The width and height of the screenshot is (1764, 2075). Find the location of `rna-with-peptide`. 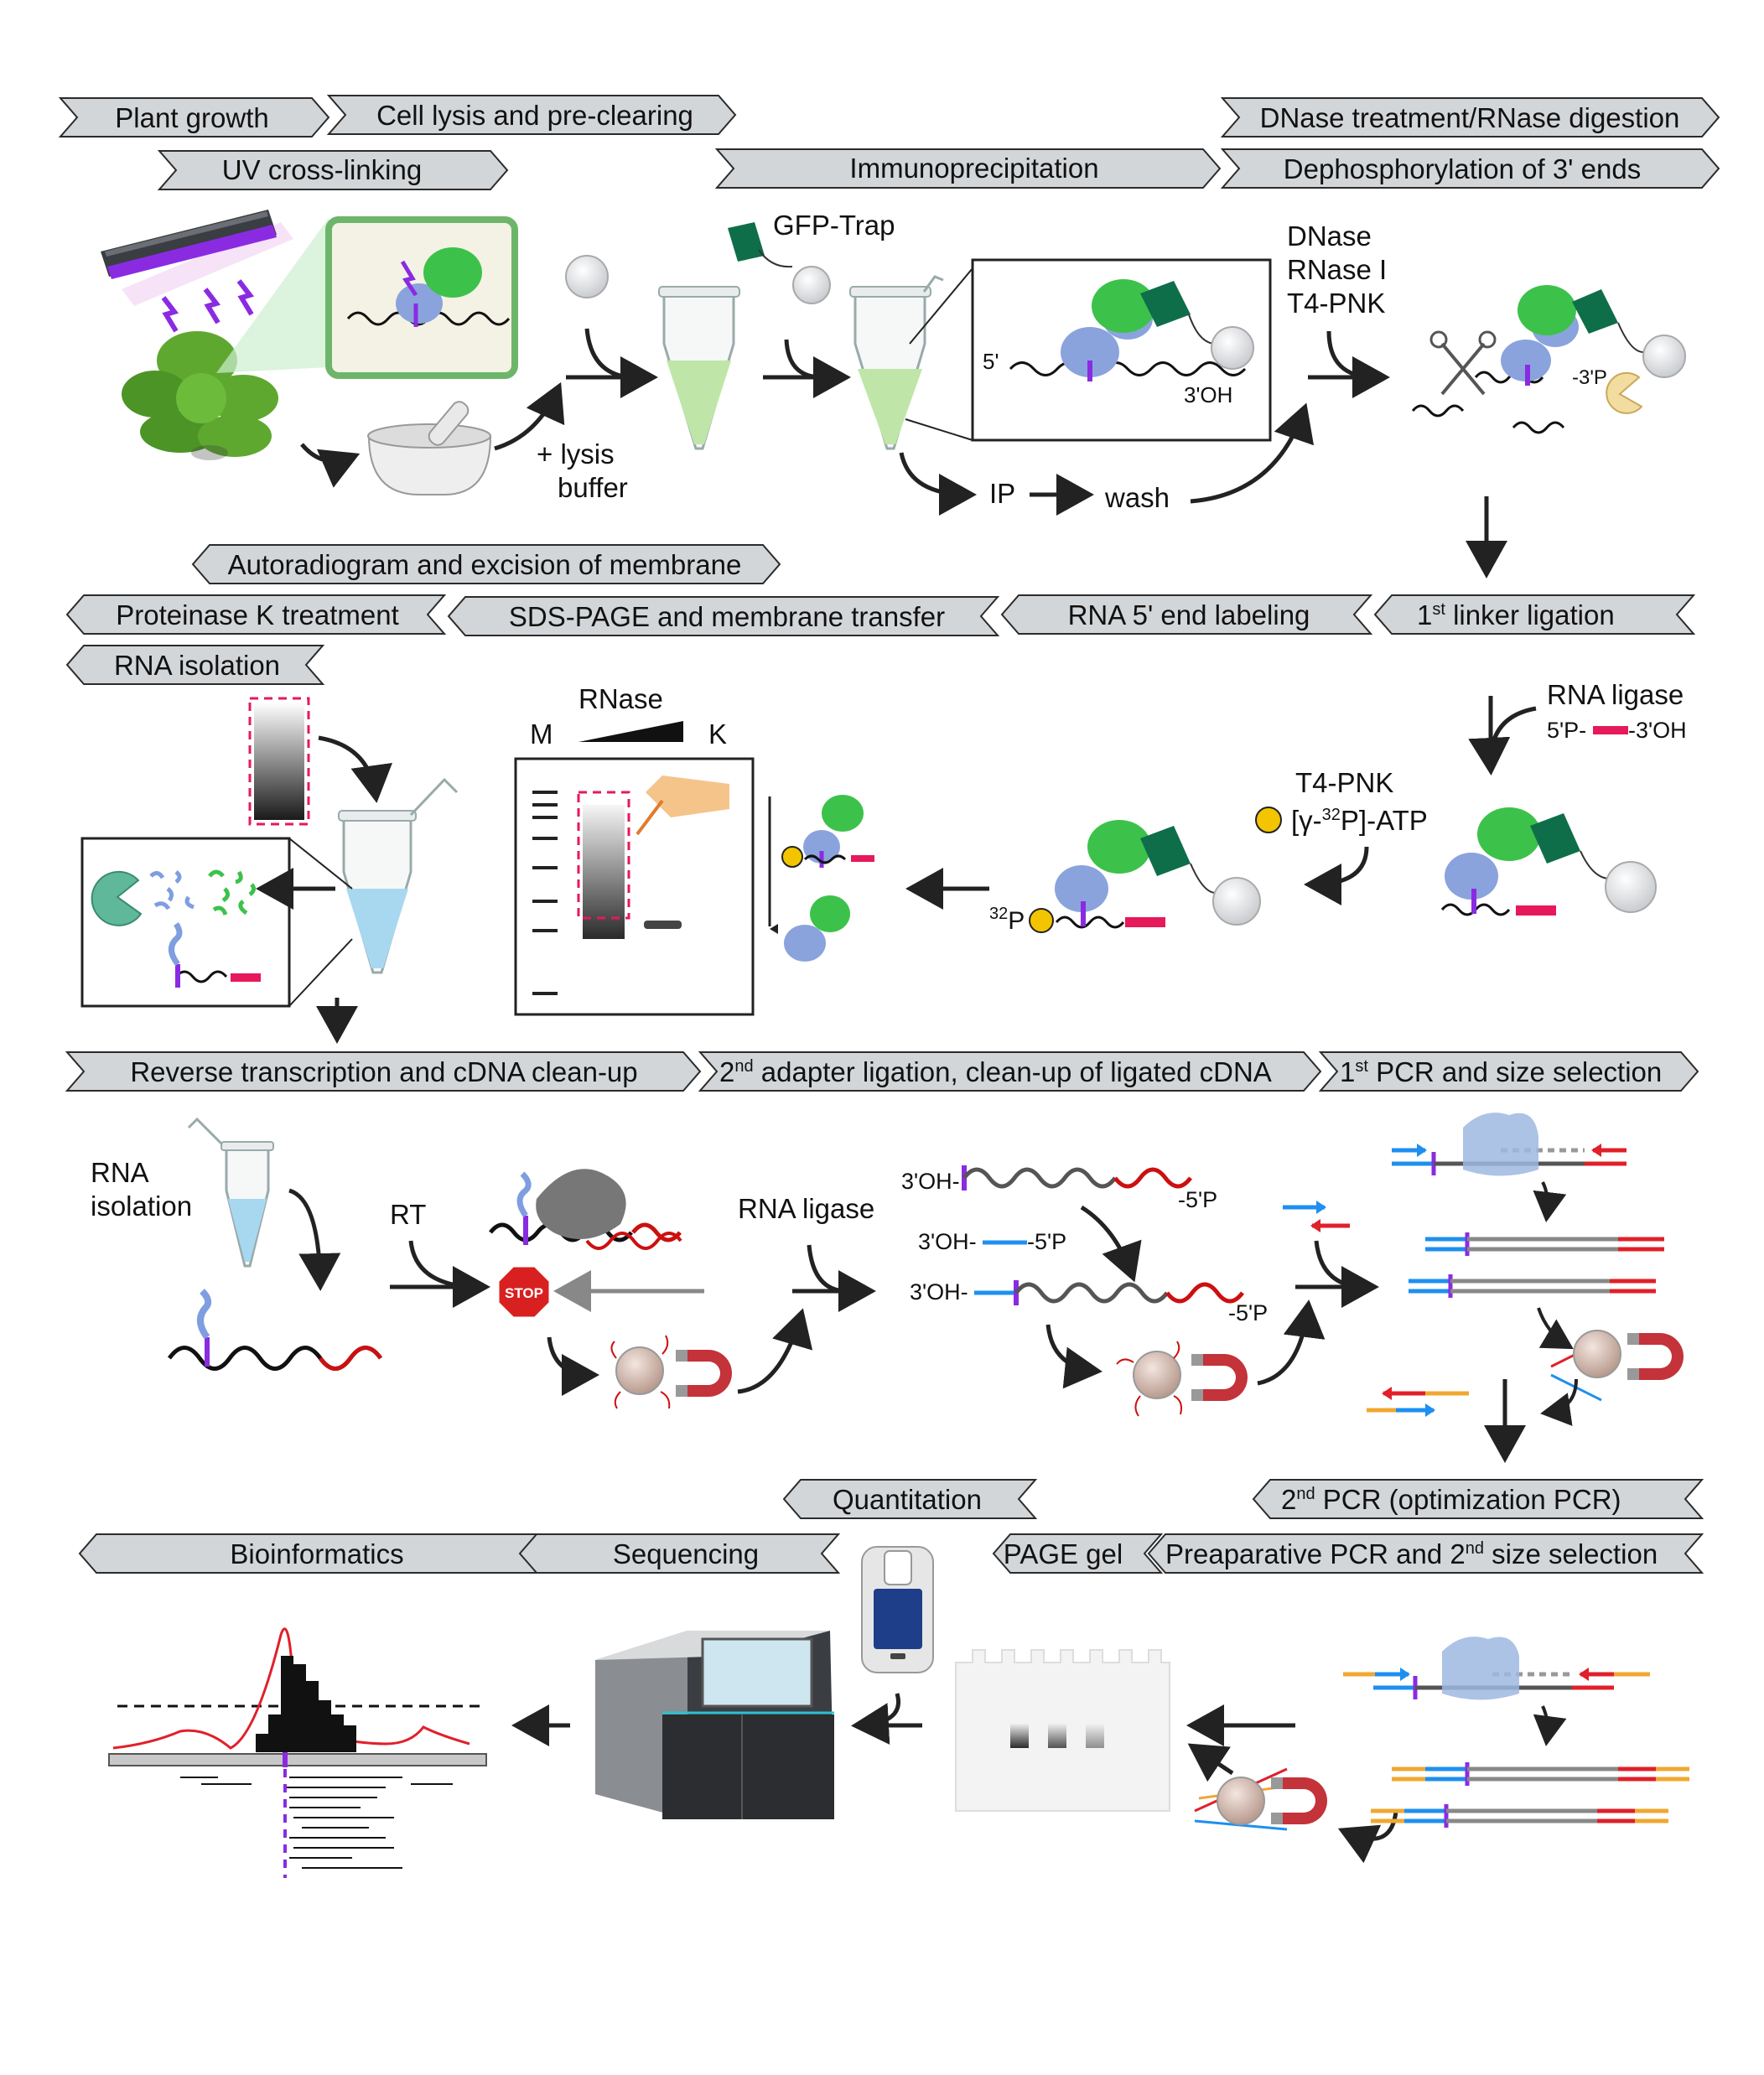

rna-with-peptide is located at coordinates (275, 1330).